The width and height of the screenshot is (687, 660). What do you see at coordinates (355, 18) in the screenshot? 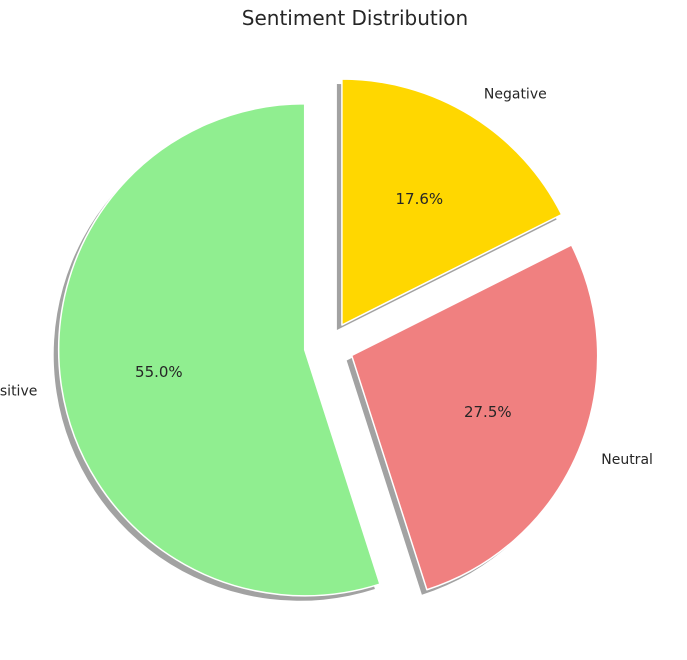
I see `chart-title: Sentiment Distribution` at bounding box center [355, 18].